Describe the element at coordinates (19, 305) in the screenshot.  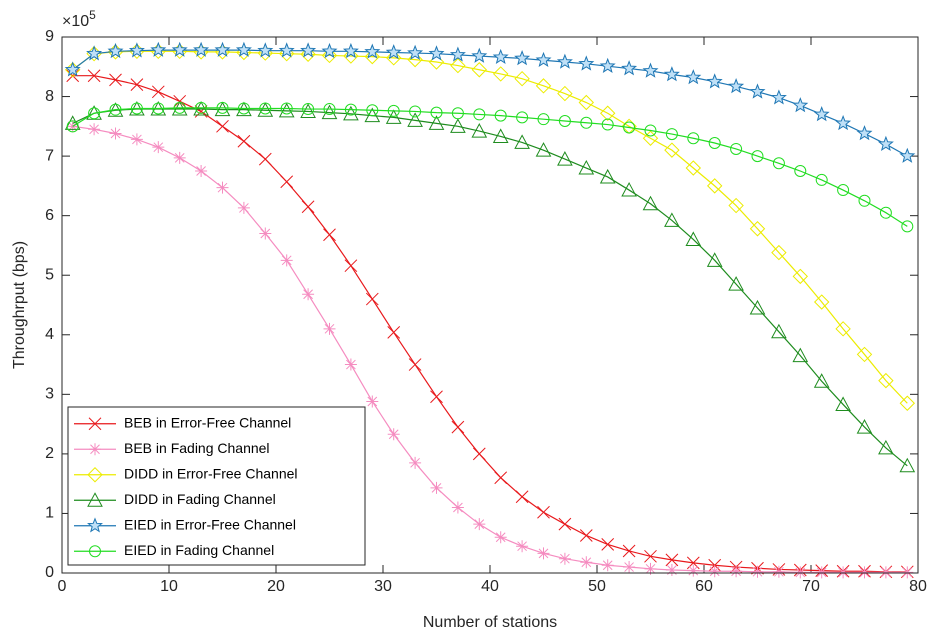
I see `y-axis-label: Throughrput (bps)` at that location.